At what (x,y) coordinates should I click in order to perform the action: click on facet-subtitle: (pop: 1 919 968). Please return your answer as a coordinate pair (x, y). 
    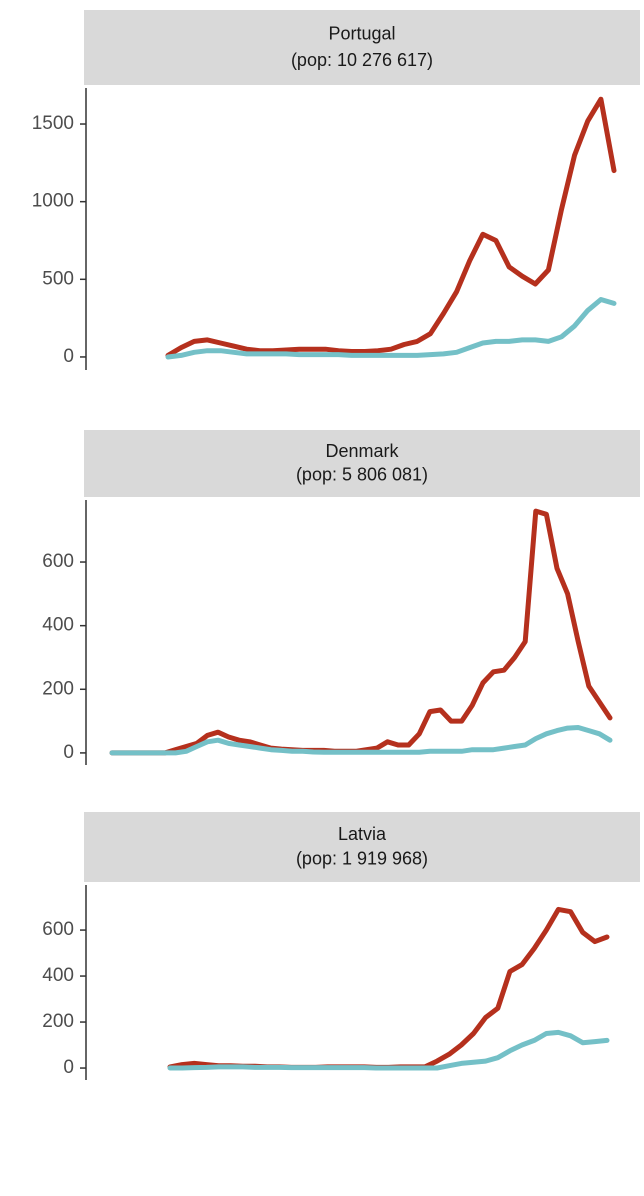
    Looking at the image, I should click on (362, 858).